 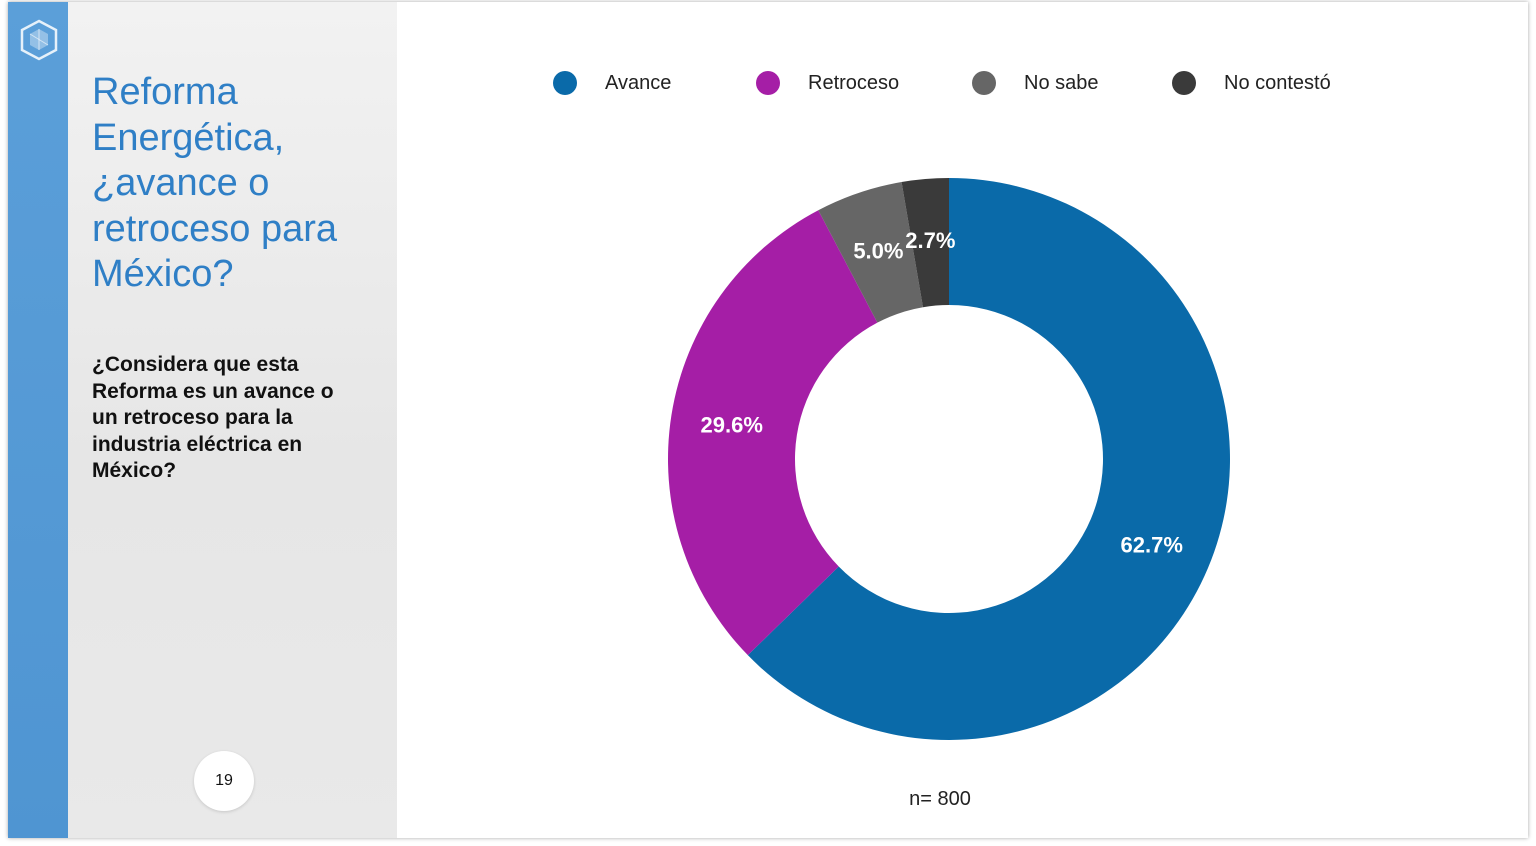 I want to click on hexagon-logo-icon, so click(x=39, y=40).